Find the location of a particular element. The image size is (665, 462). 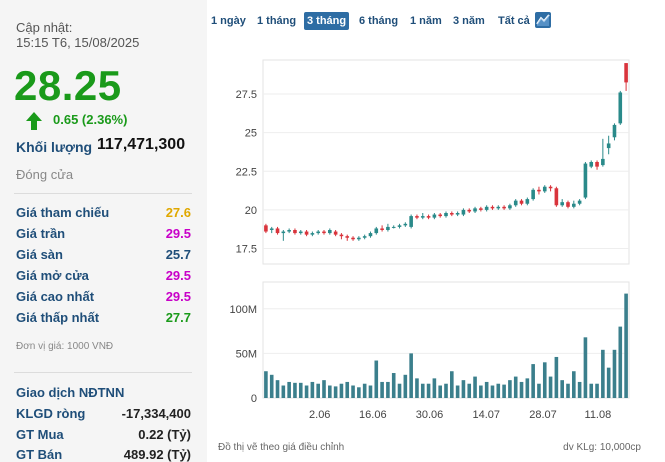

price-tick-label: 27.5 is located at coordinates (246, 95).